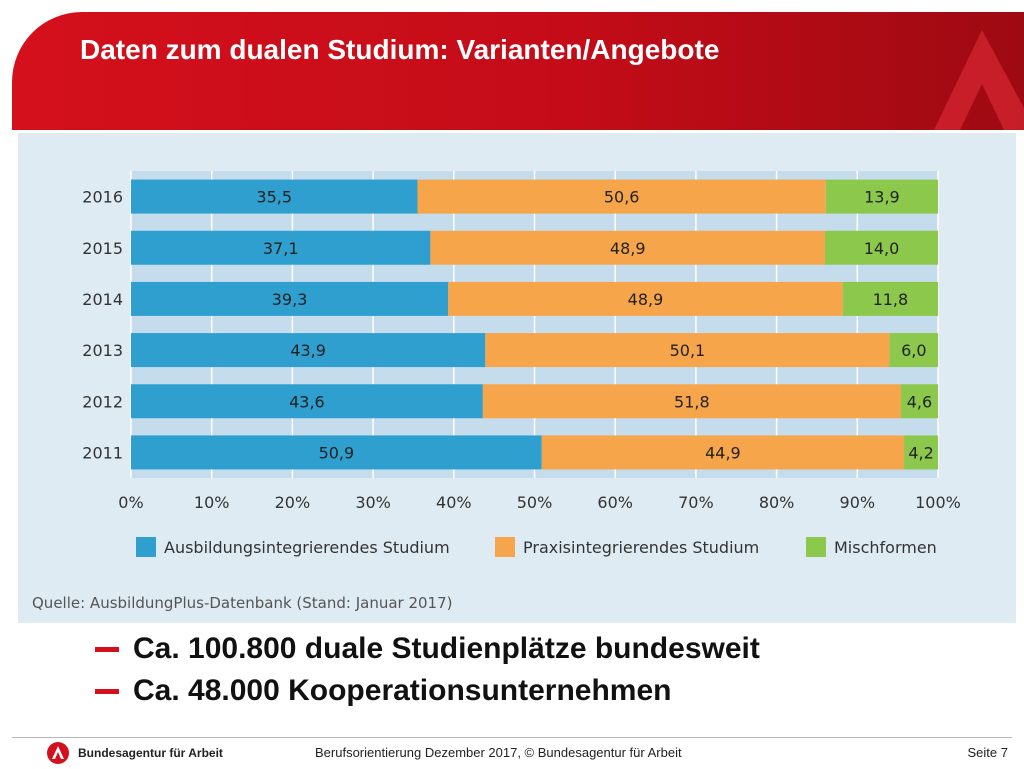  I want to click on bullet-text: Ca. 48.000 Kooperationsunternehmen, so click(402, 690).